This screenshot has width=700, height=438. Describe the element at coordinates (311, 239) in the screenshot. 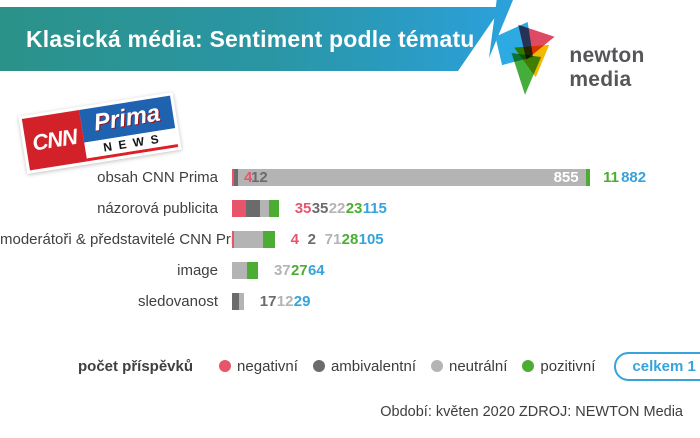

I see `value-label: 2` at that location.